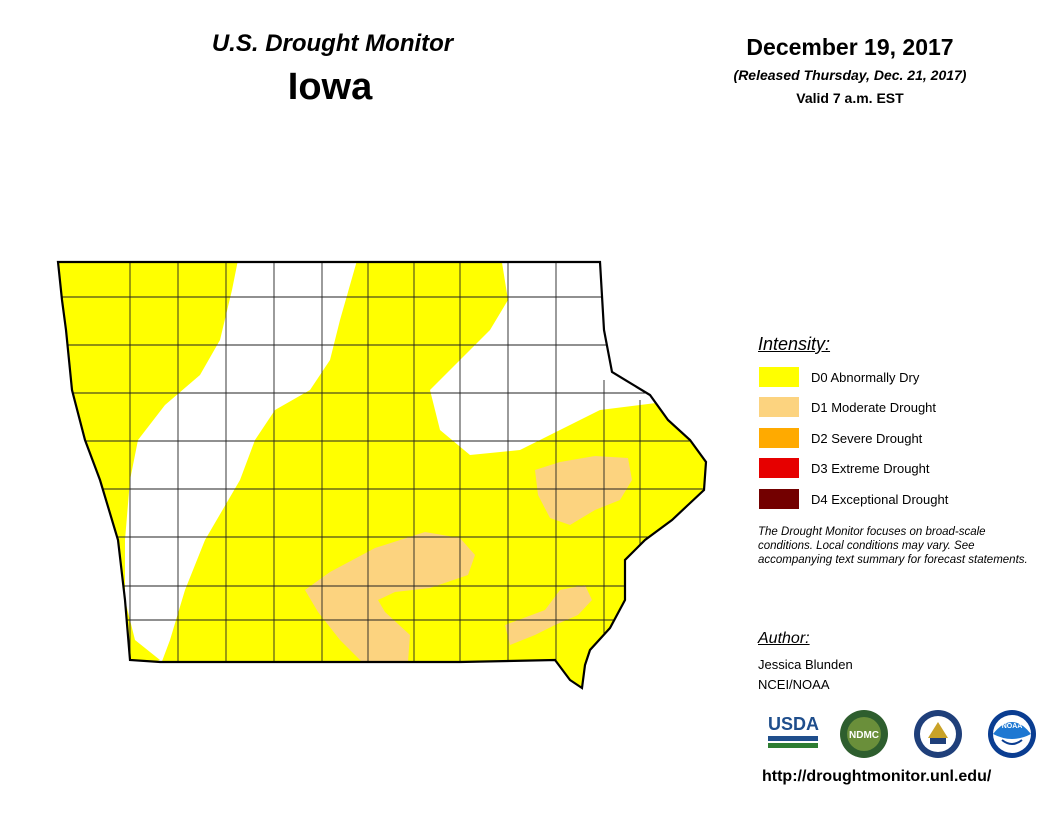 The height and width of the screenshot is (816, 1056). Describe the element at coordinates (902, 734) in the screenshot. I see `agency-logos: USDA NDMC NOAA` at that location.